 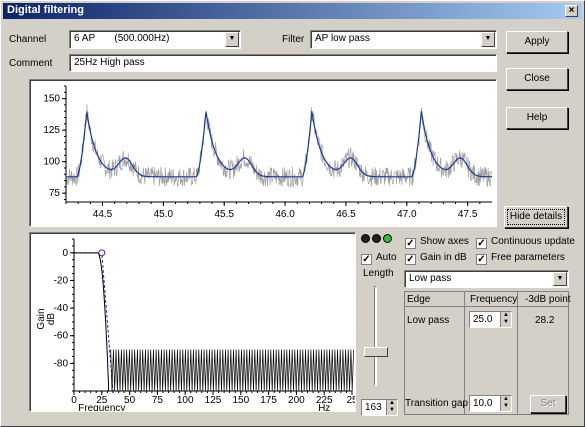 I want to click on header-3db: -3dB point, so click(x=548, y=299).